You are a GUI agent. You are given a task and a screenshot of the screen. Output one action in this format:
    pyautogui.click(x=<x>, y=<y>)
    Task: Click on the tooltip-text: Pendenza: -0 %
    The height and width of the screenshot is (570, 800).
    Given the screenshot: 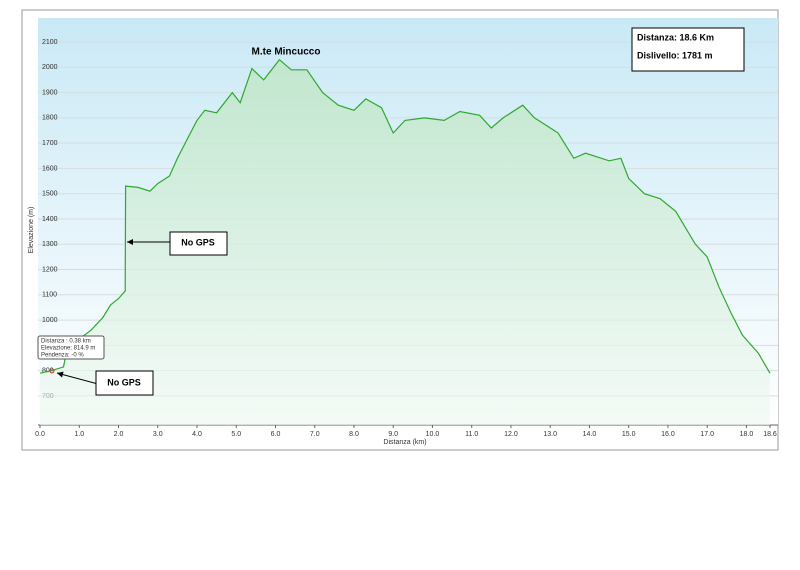 What is the action you would take?
    pyautogui.click(x=62, y=356)
    